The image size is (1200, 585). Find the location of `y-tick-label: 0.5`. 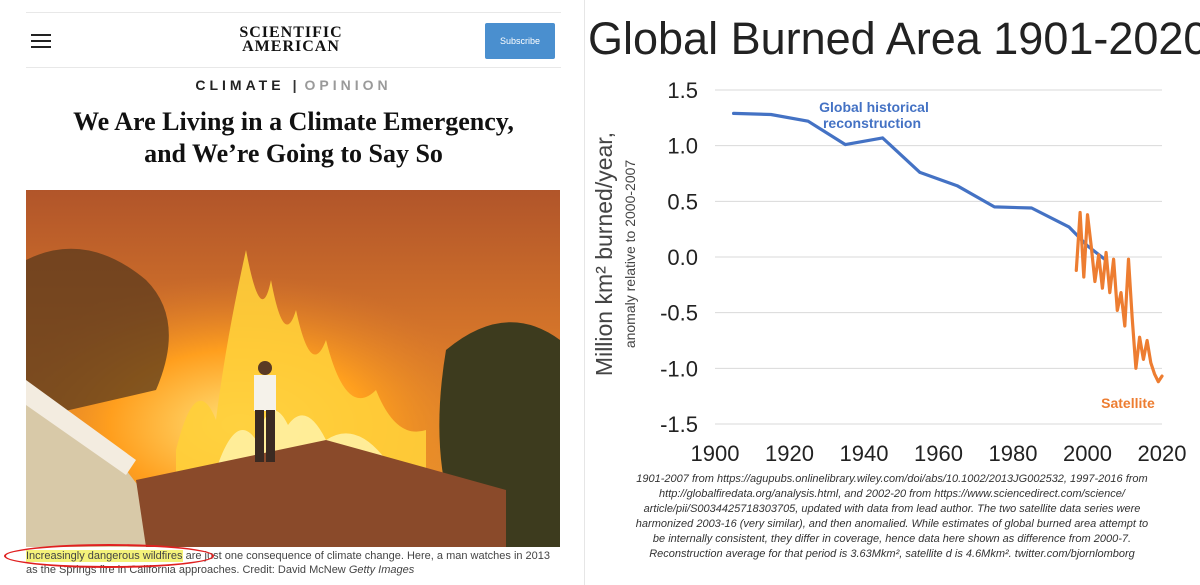

y-tick-label: 0.5 is located at coordinates (682, 201).